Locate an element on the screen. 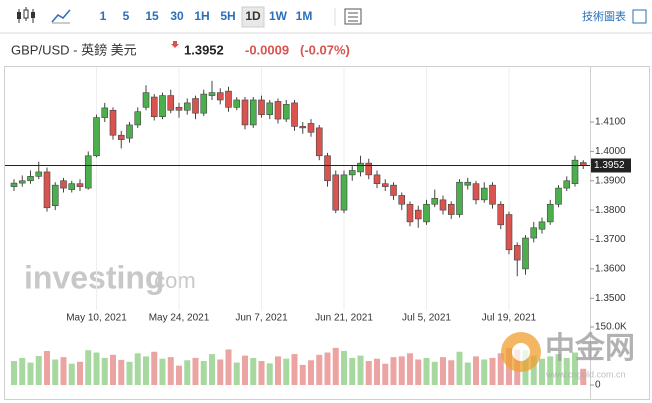 Image resolution: width=652 pixels, height=403 pixels. candle-icon is located at coordinates (26, 15).